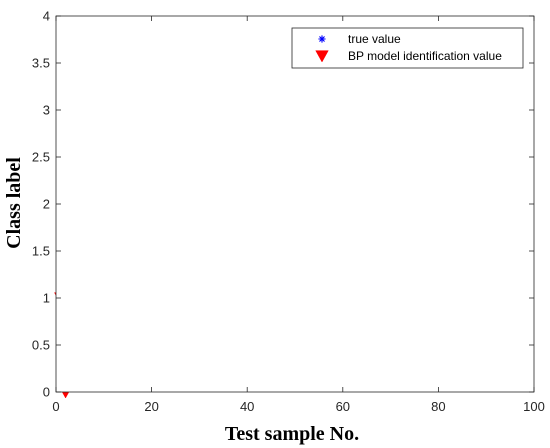 The width and height of the screenshot is (550, 448). Describe the element at coordinates (151, 406) in the screenshot. I see `x-tick-label: 20` at that location.